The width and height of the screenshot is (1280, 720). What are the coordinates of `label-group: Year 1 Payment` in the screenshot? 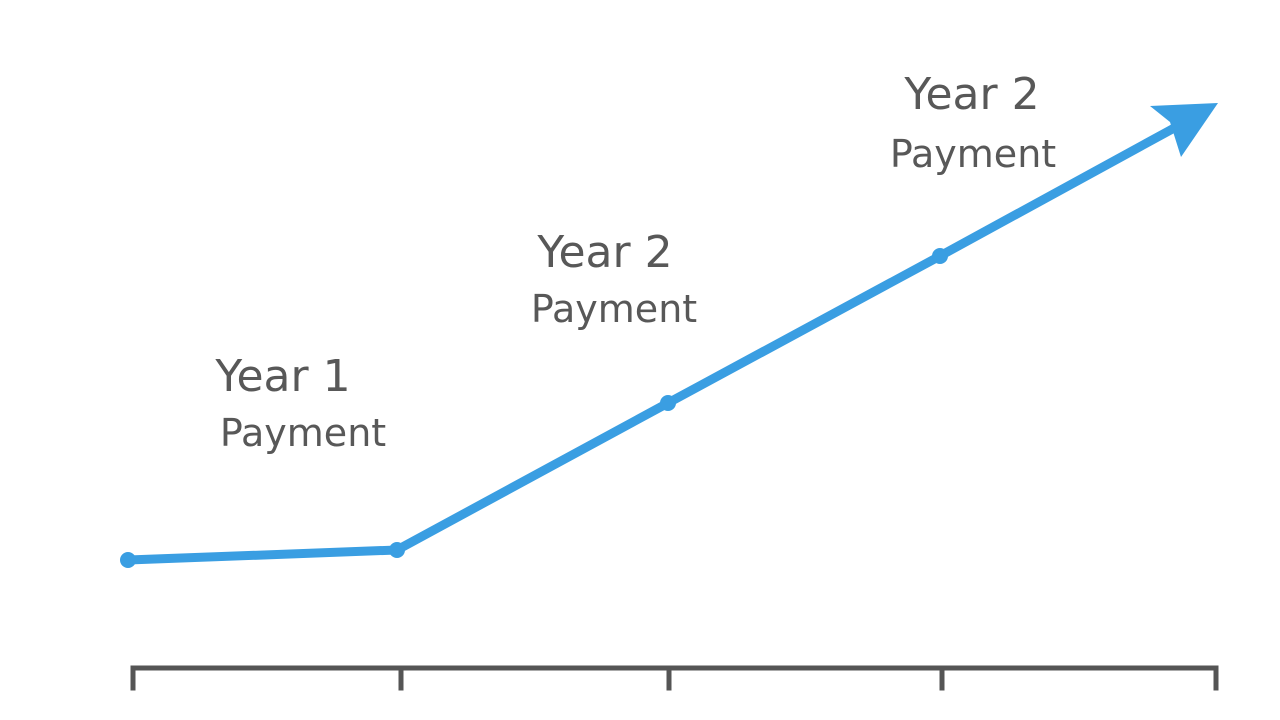 It's located at (300, 403).